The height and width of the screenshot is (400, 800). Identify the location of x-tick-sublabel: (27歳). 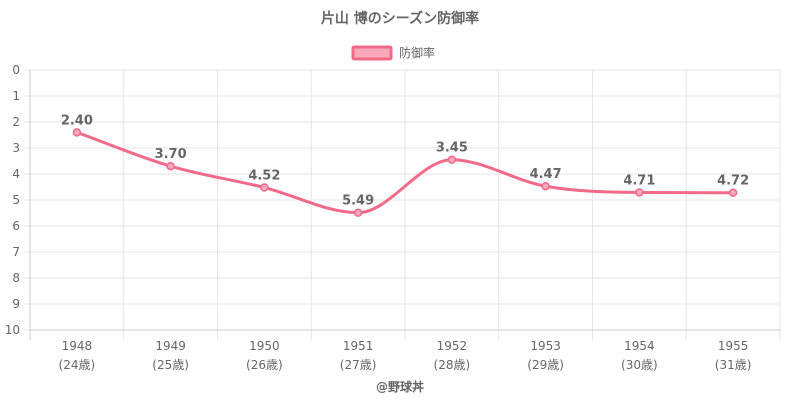
(358, 365).